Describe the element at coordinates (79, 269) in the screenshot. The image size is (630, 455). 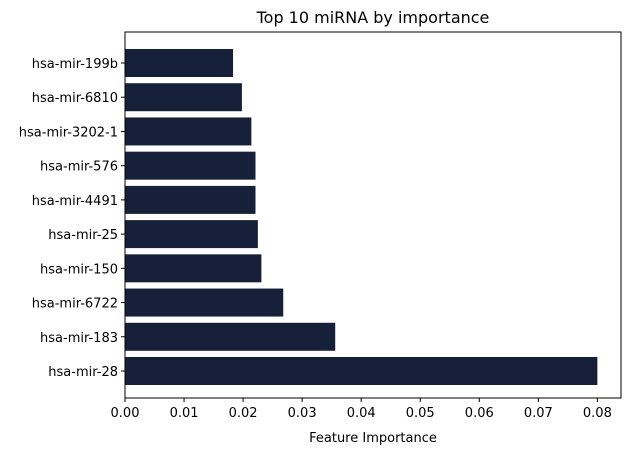
I see `y-tick-label: hsa-mir-150` at that location.